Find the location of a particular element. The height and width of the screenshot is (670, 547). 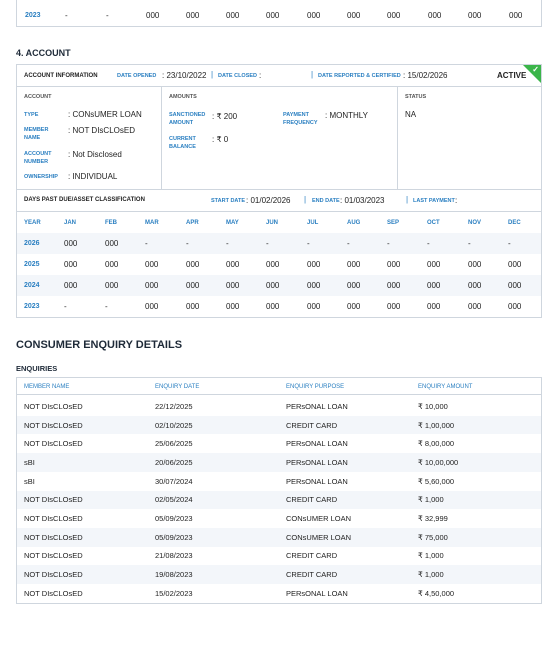

date-opened-label: DATE OPENED is located at coordinates (137, 76).